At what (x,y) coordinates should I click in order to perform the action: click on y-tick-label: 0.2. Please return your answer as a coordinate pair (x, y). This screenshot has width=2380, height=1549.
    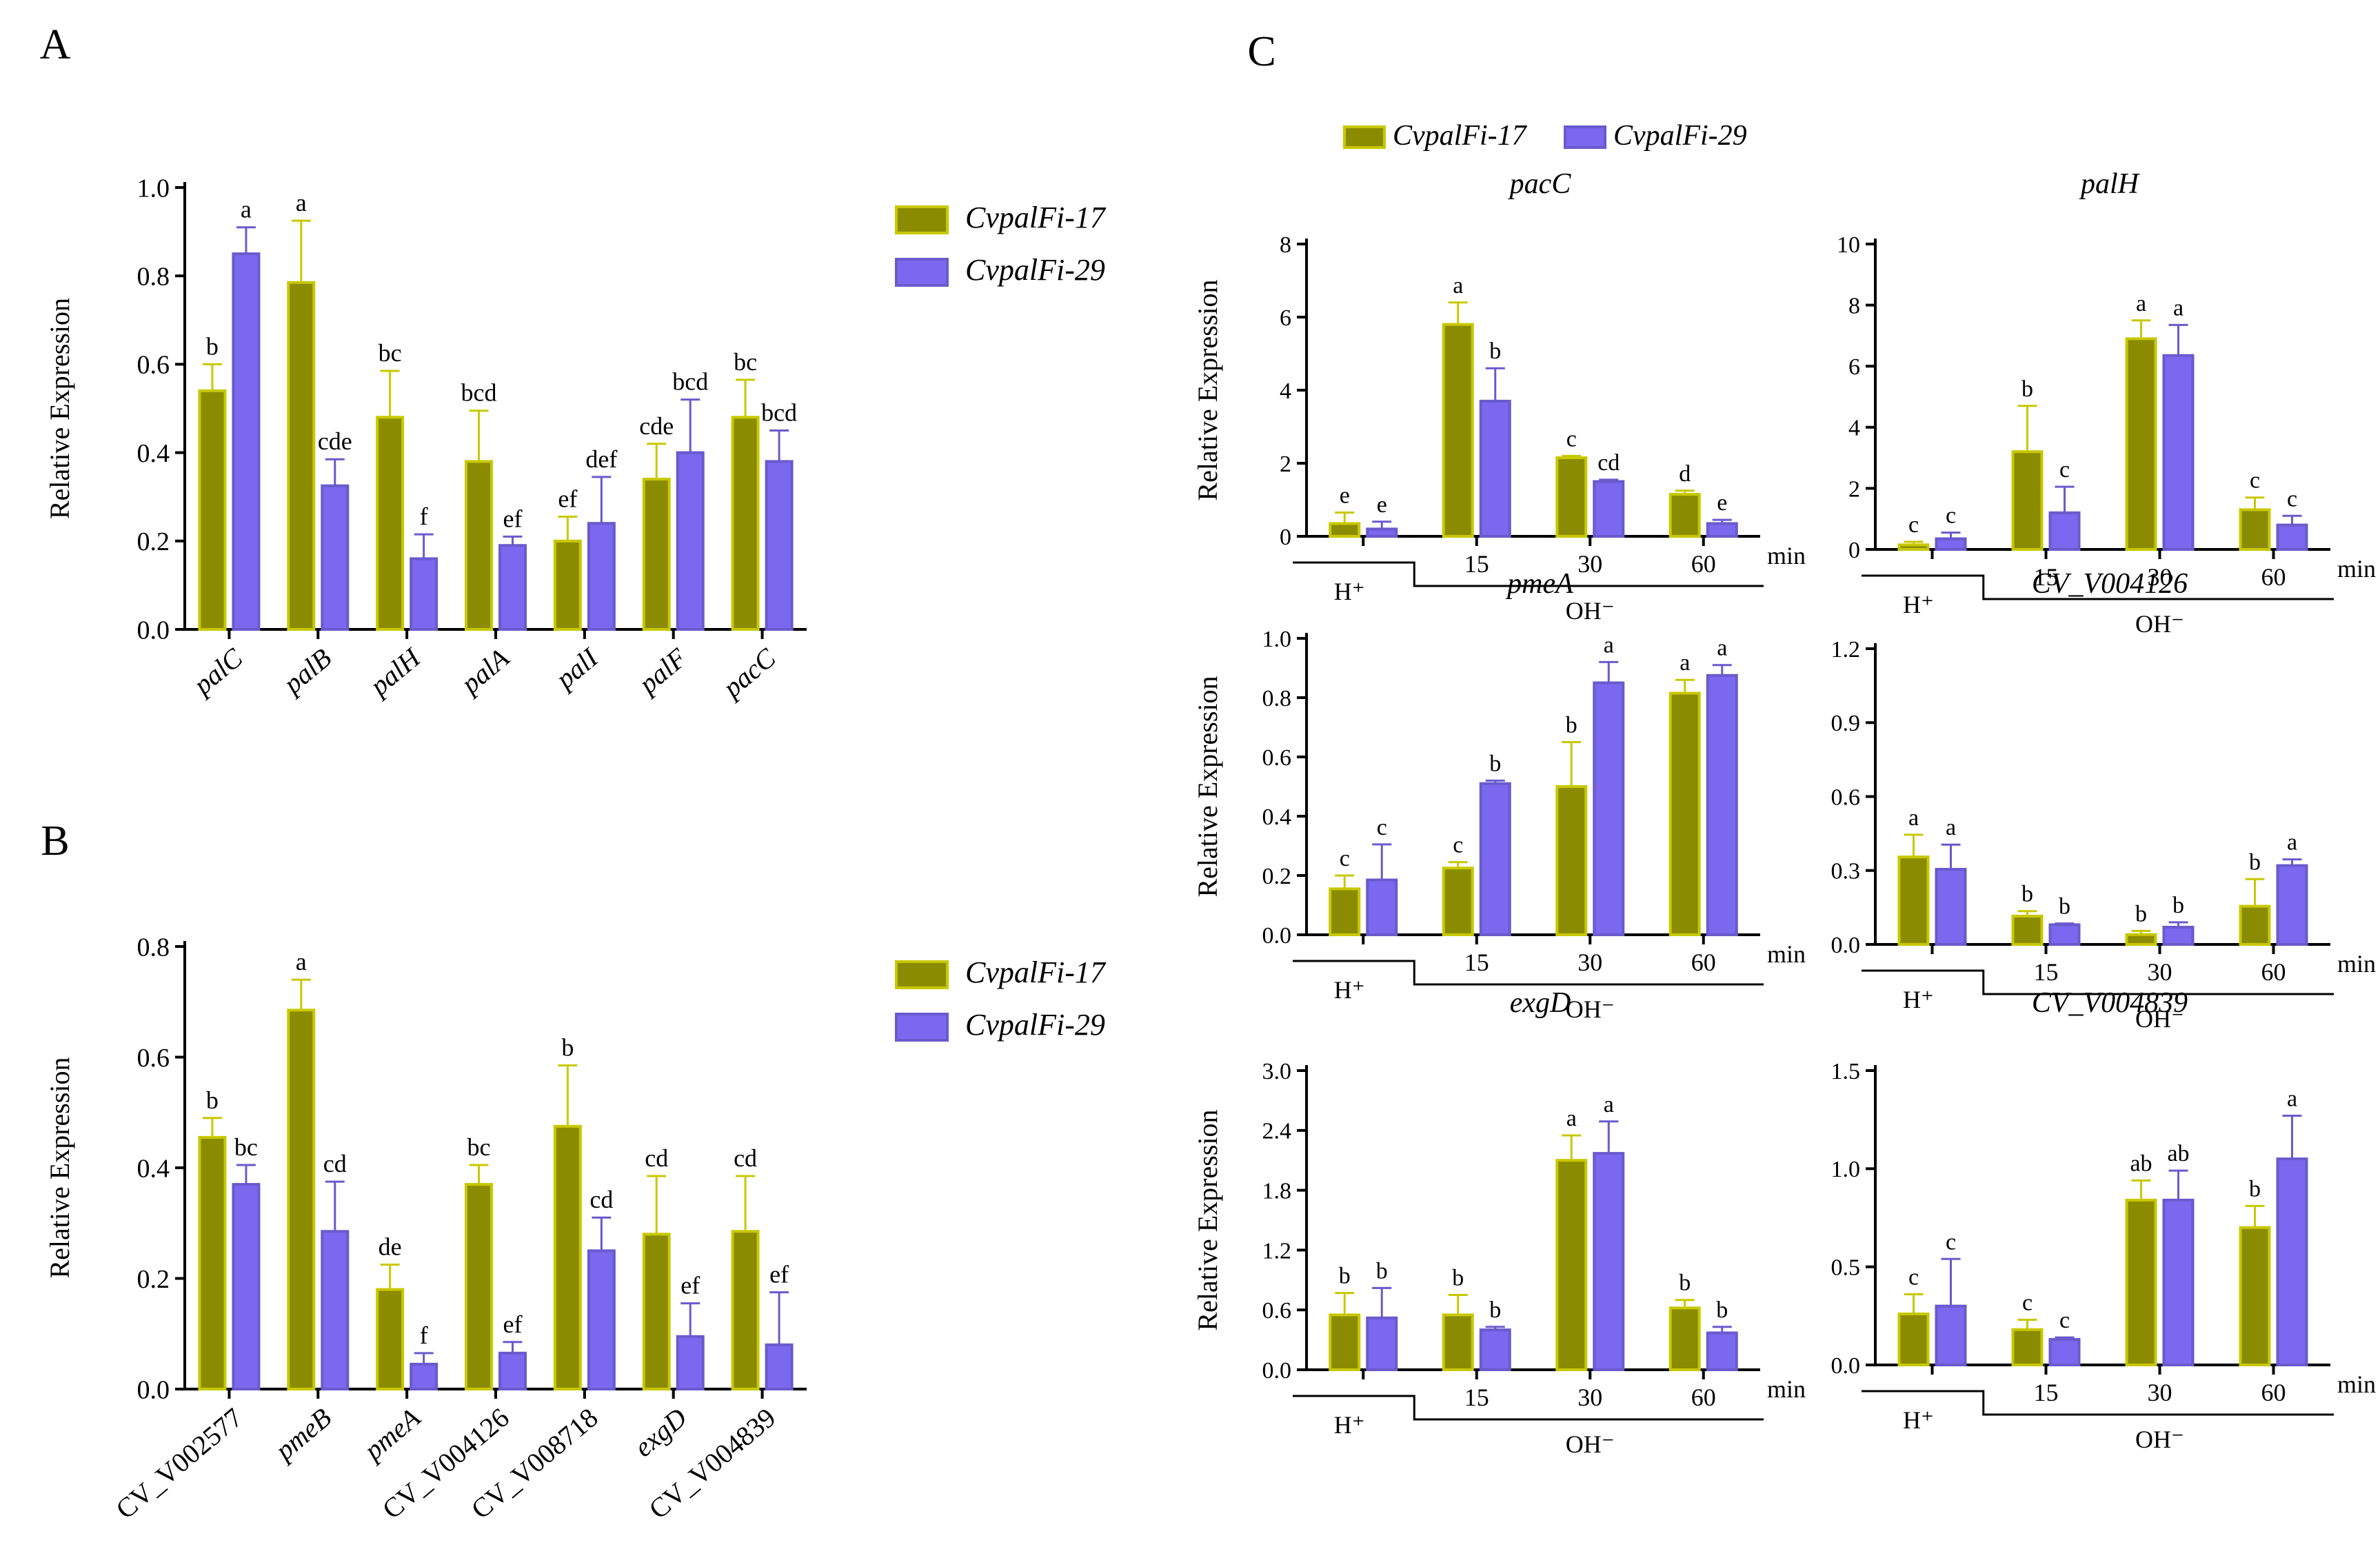
    Looking at the image, I should click on (153, 1279).